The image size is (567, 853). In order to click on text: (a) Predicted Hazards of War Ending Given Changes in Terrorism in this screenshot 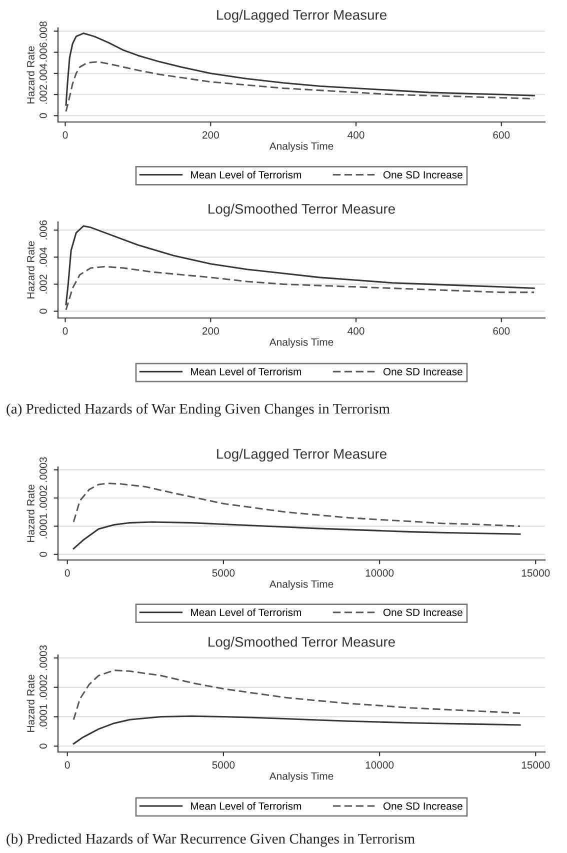, I will do `click(198, 410)`.